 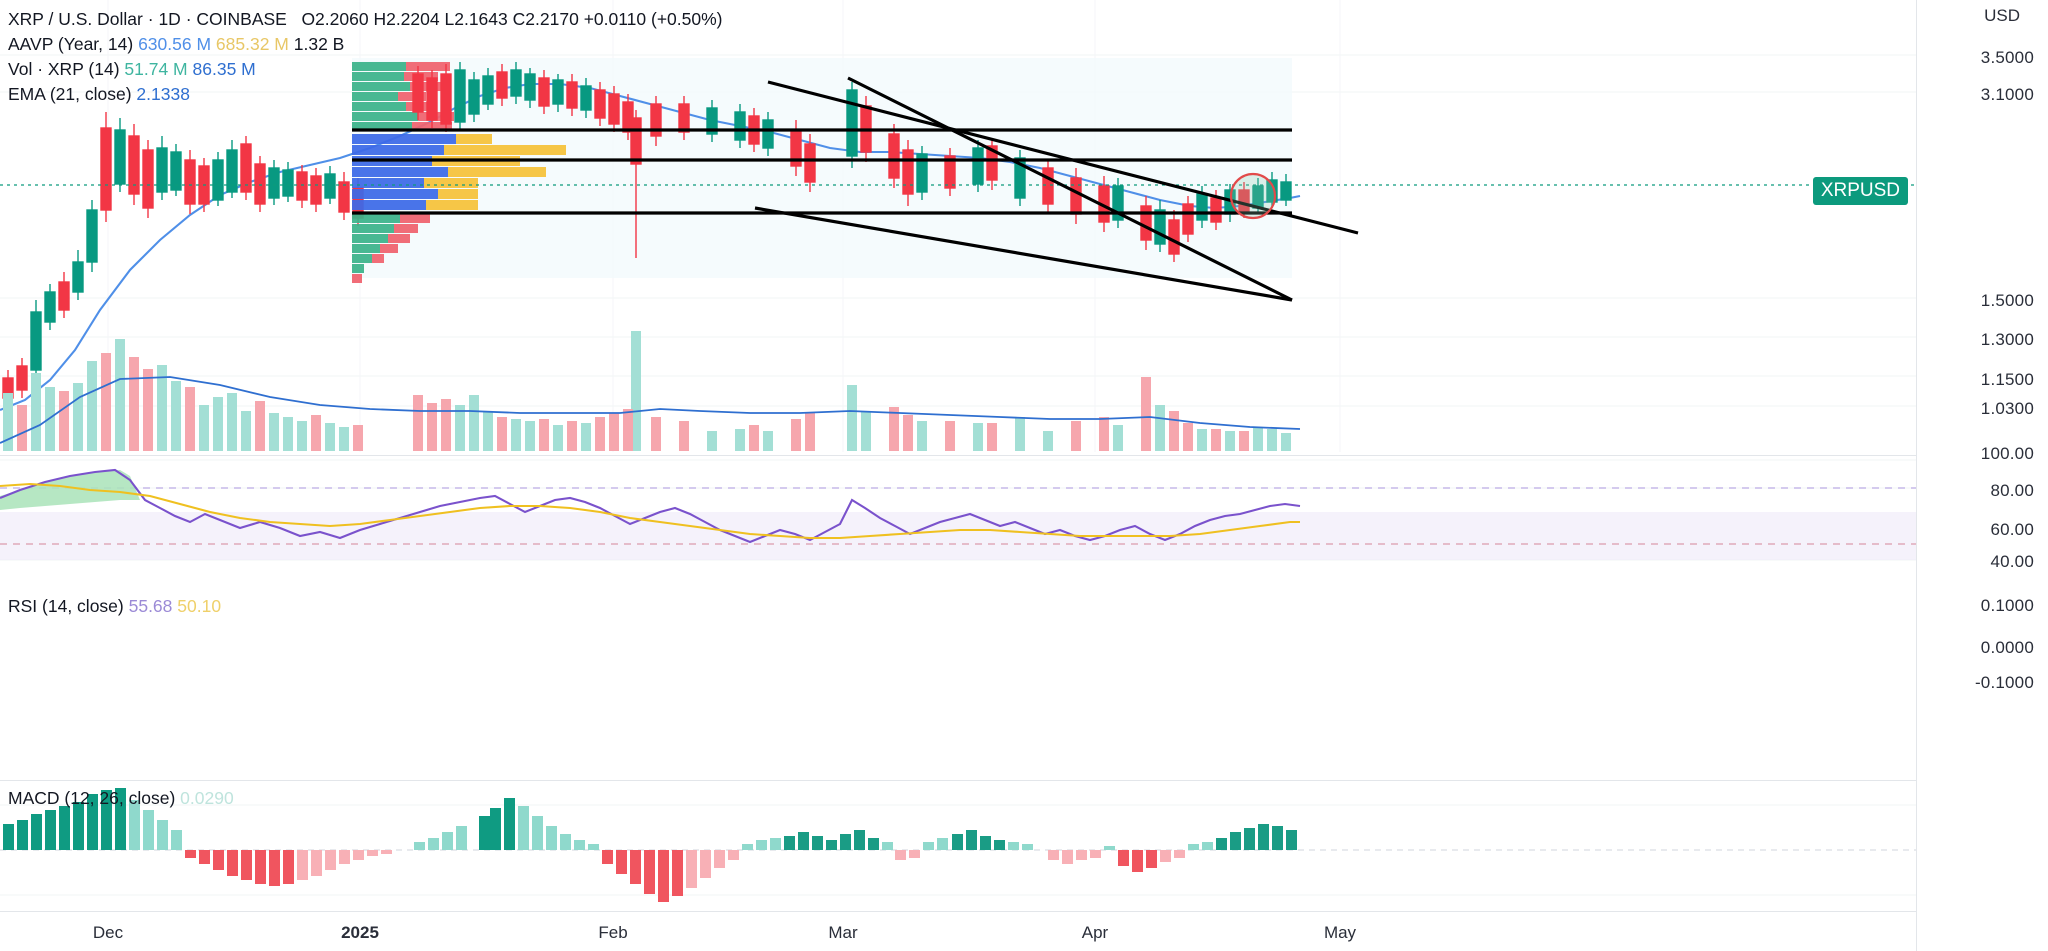 I want to click on rsi-axis-tick-0: 100.00, so click(x=2007, y=453).